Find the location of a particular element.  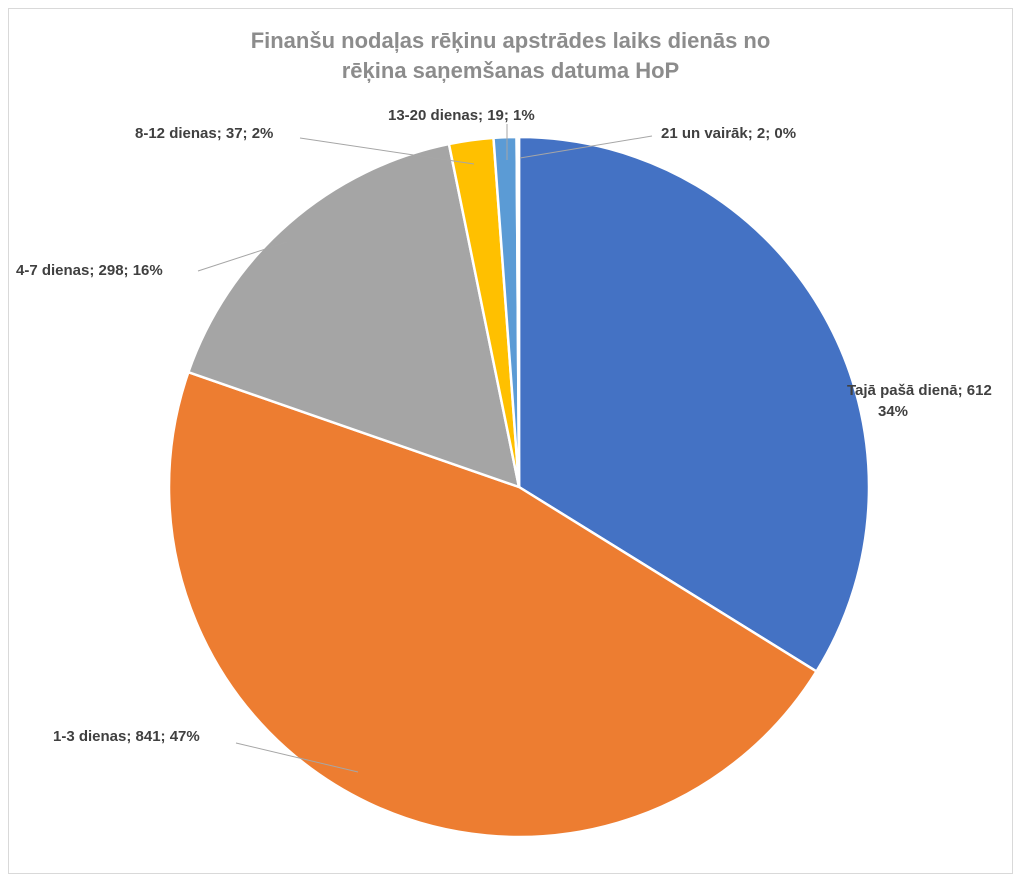

data-label-0-line-0: Tajā pašā dienā; 612 is located at coordinates (919, 390).